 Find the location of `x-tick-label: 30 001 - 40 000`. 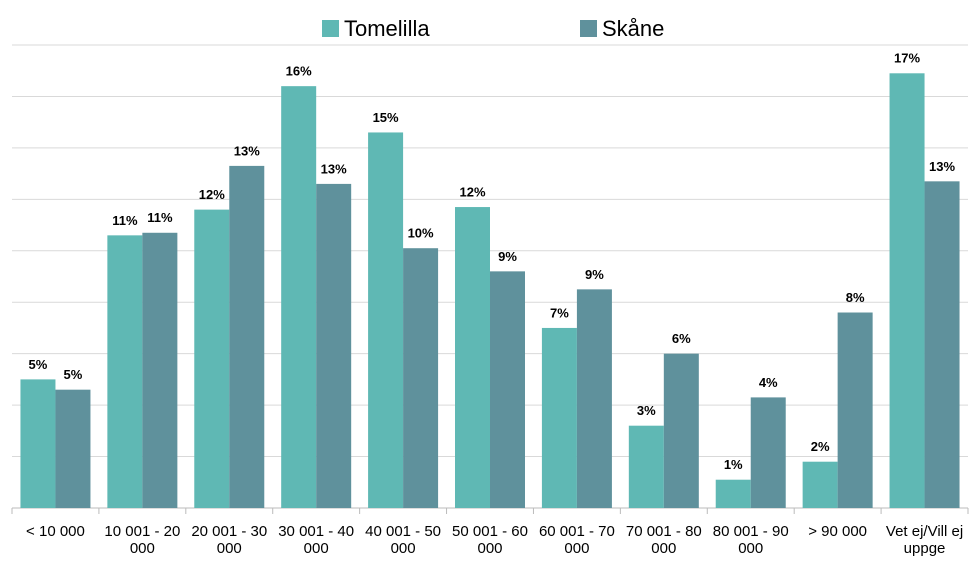

x-tick-label: 30 001 - 40 000 is located at coordinates (316, 540).